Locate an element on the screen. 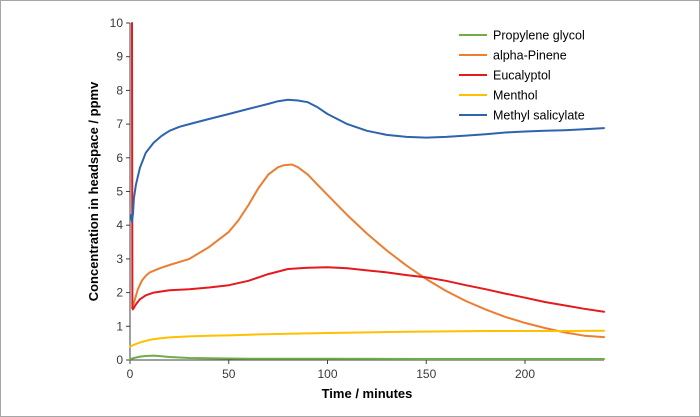  series-line-menthol is located at coordinates (367, 338).